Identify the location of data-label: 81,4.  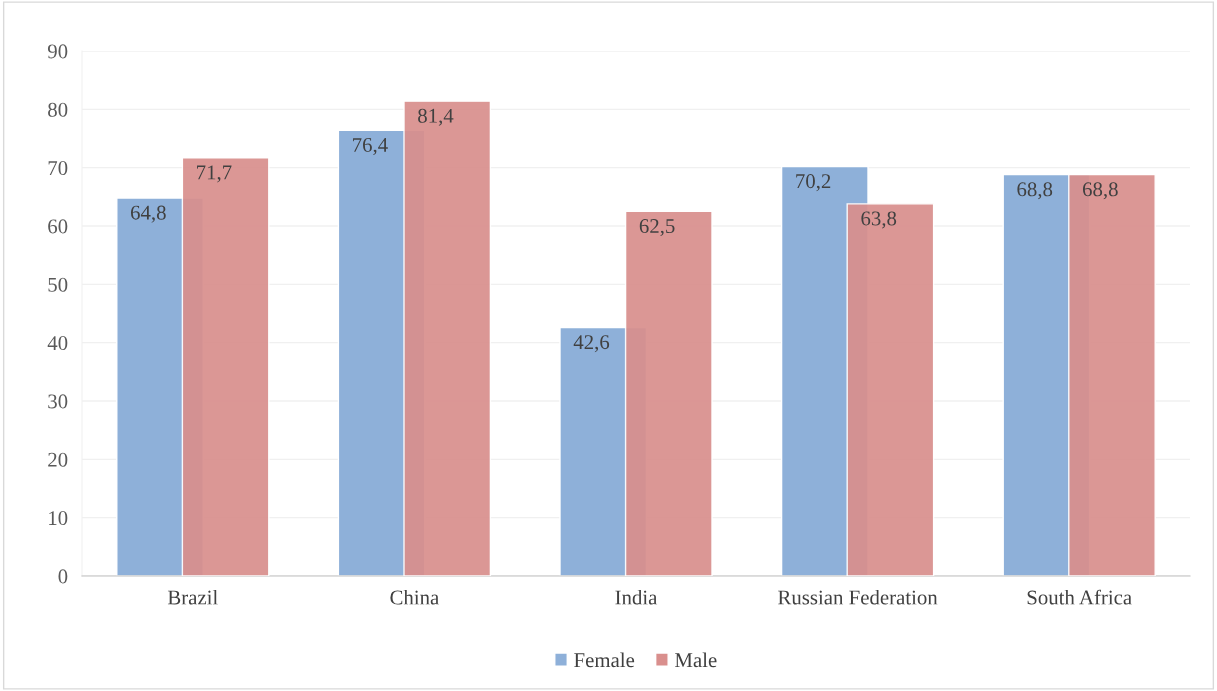
(436, 117).